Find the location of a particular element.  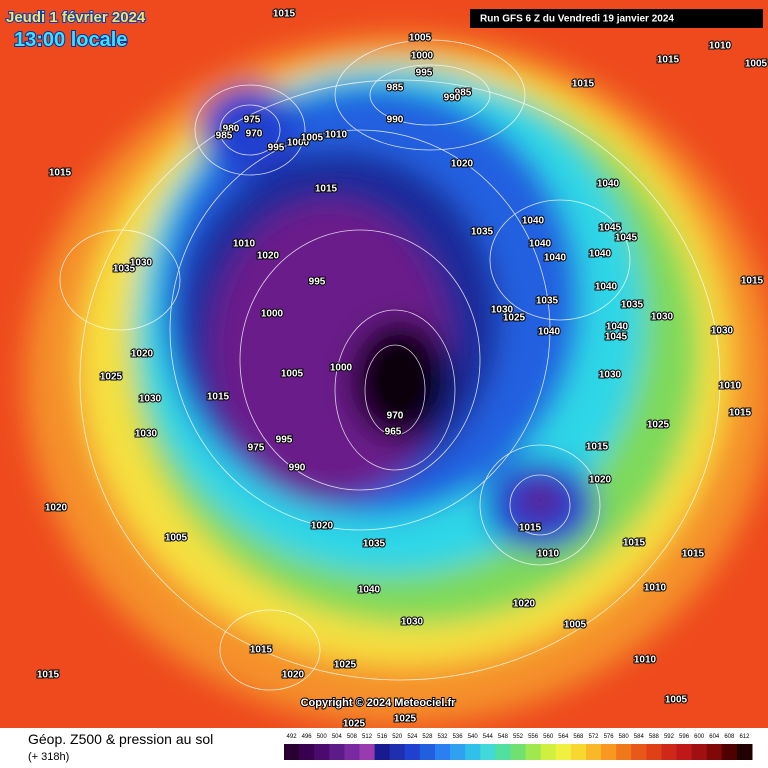

colorbar-label: 500 is located at coordinates (322, 737).